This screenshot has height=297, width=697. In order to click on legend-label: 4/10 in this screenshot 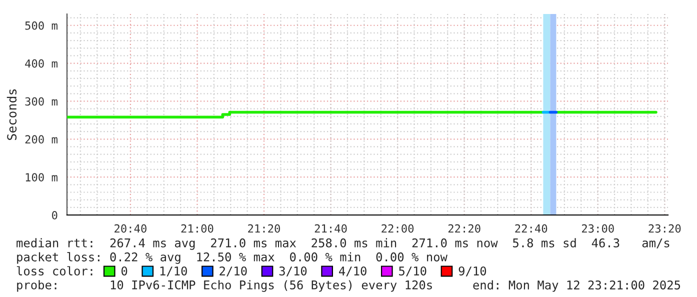, I will do `click(352, 271)`.